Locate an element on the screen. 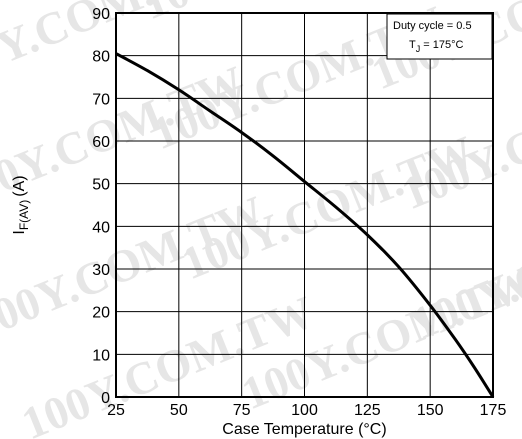 The width and height of the screenshot is (522, 439). legend: Duty cycle = 0.5 TJ = 175°C is located at coordinates (439, 36).